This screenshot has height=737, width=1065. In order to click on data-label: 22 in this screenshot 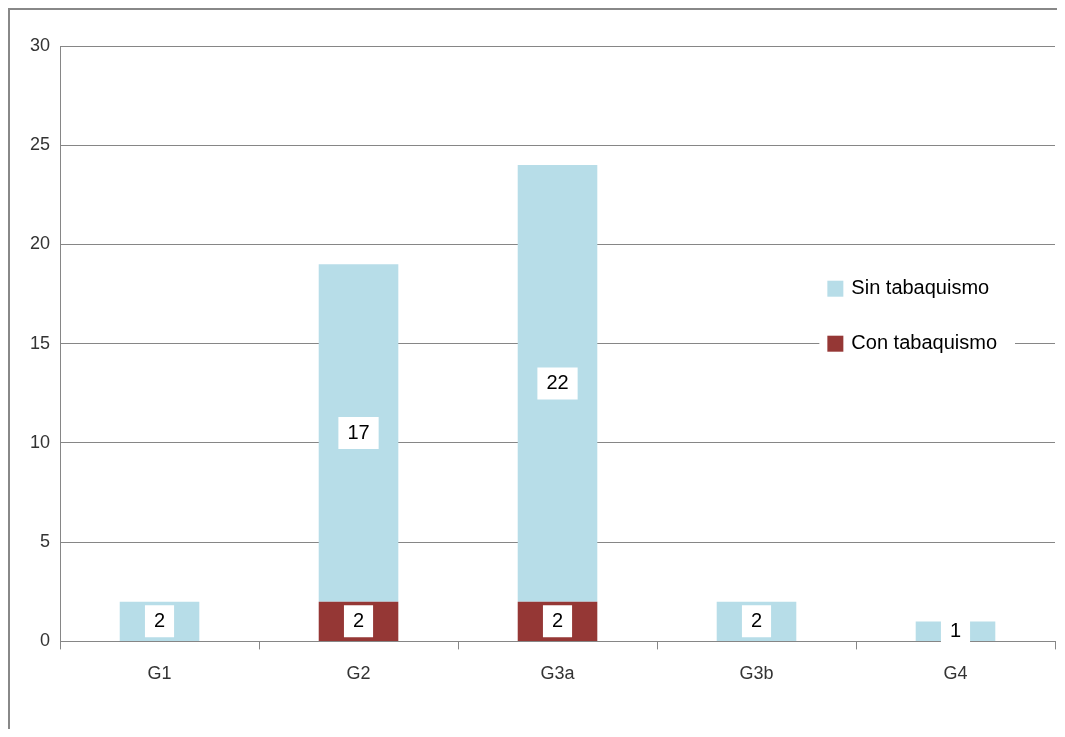, I will do `click(557, 381)`.